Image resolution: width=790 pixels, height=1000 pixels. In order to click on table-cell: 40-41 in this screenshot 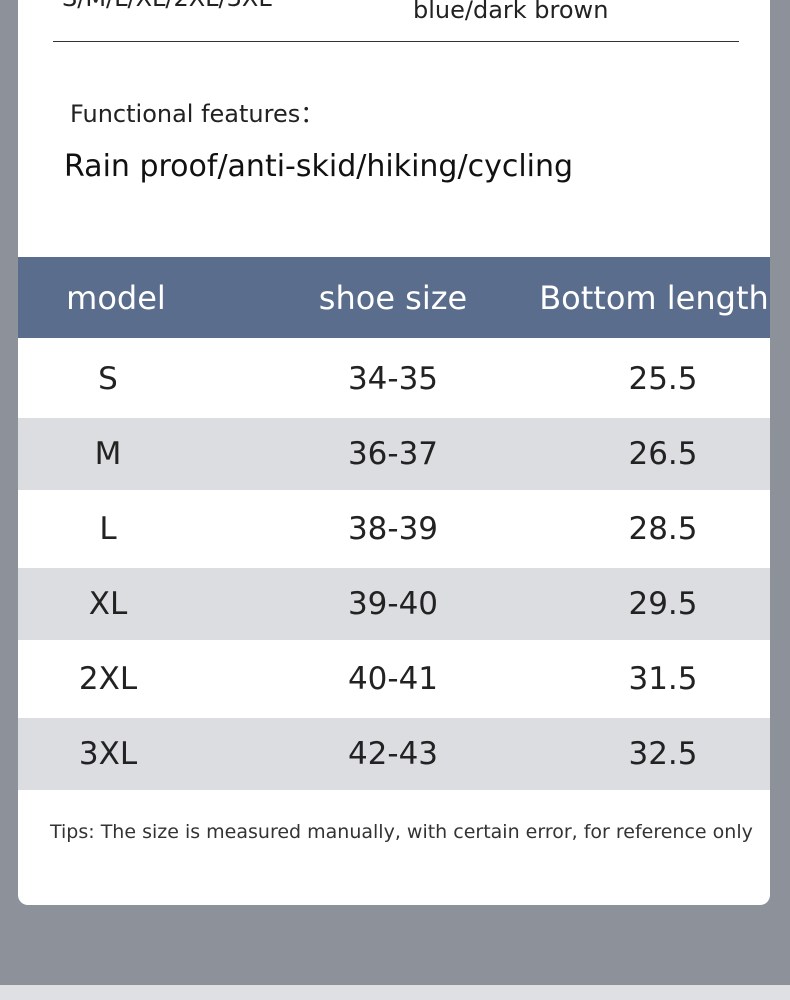, I will do `click(393, 679)`.